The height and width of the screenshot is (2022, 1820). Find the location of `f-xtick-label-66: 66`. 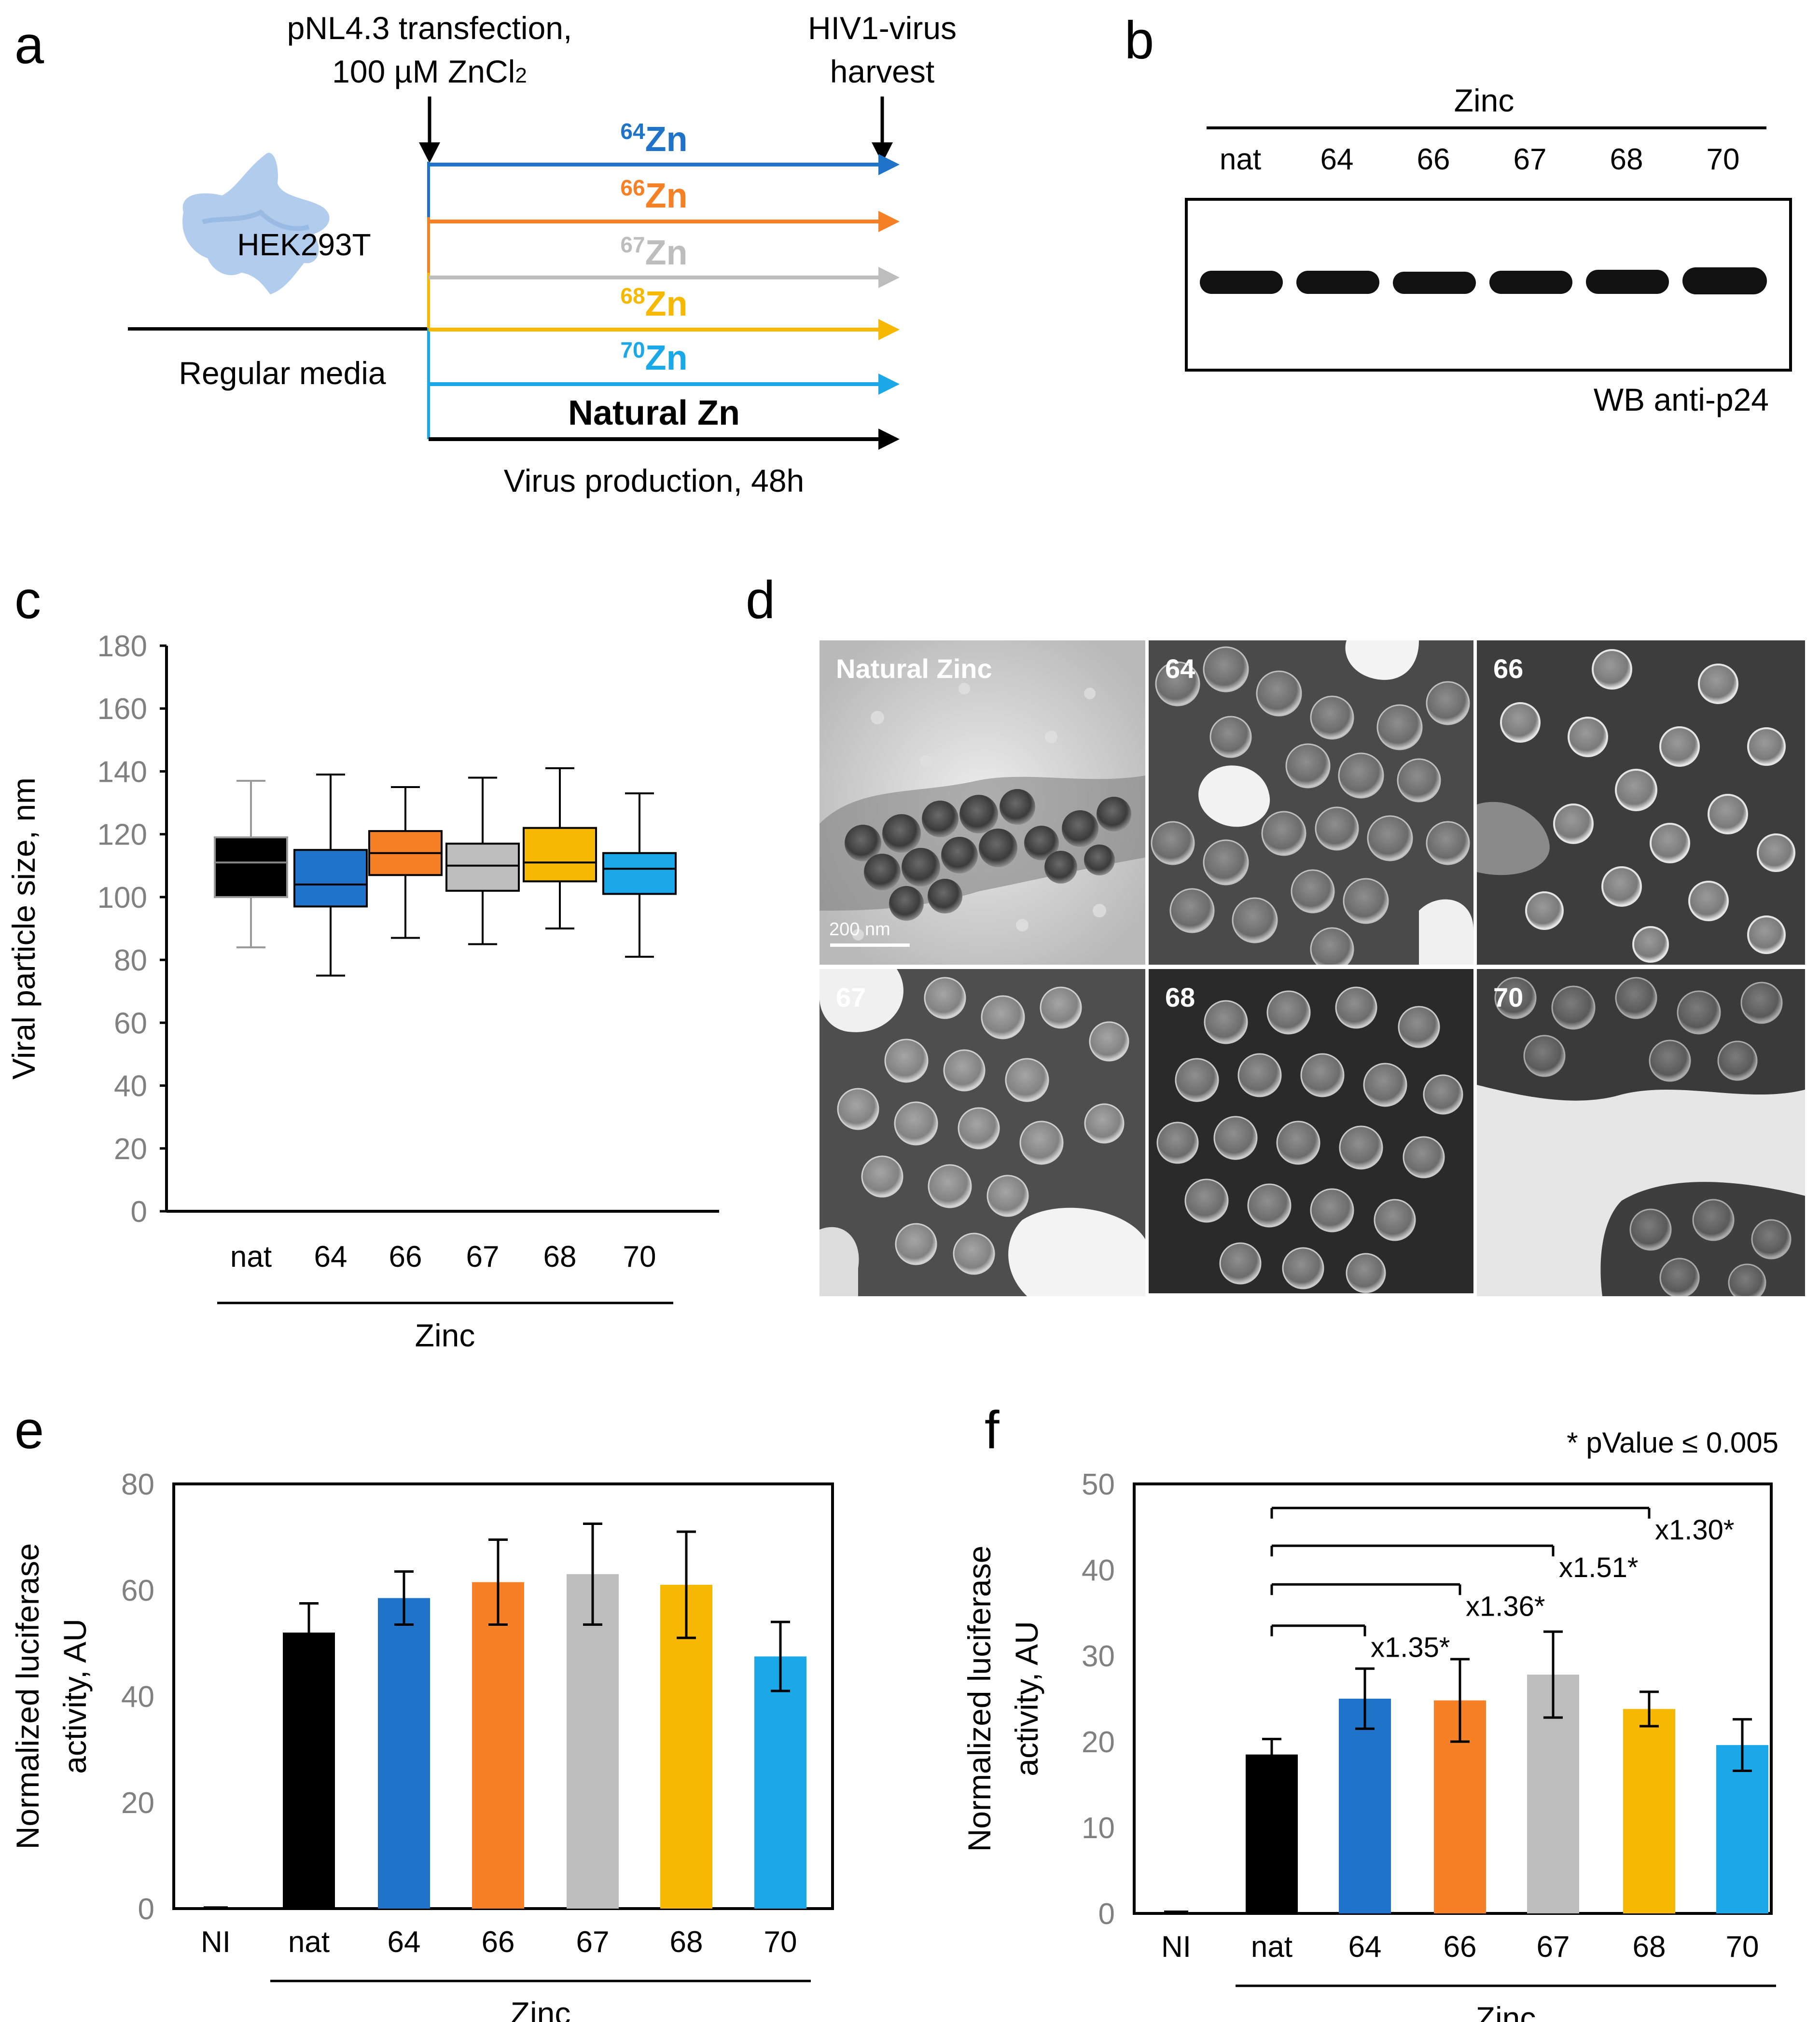

f-xtick-label-66: 66 is located at coordinates (1461, 1947).